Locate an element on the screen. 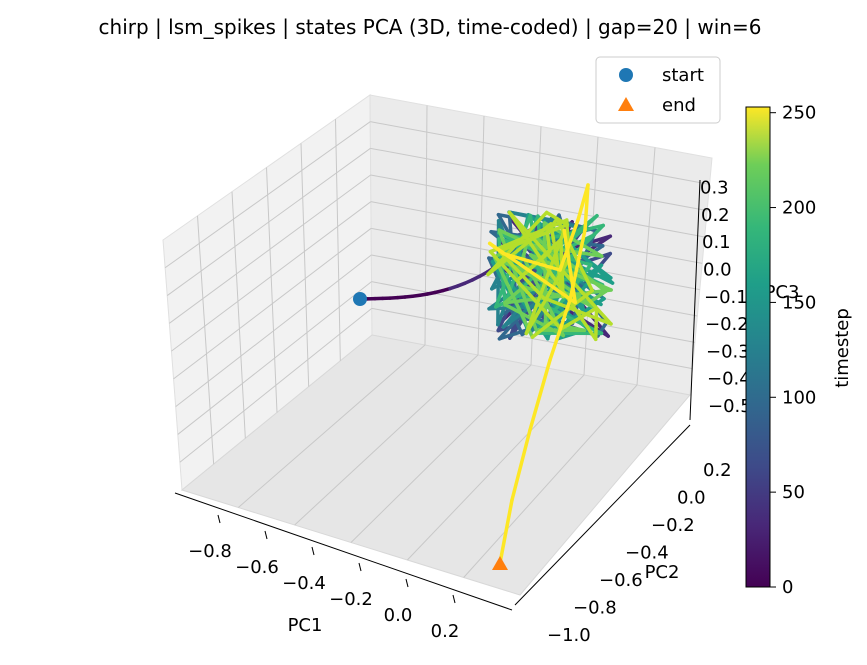 The height and width of the screenshot is (665, 867). legend-end-label: end is located at coordinates (679, 105).